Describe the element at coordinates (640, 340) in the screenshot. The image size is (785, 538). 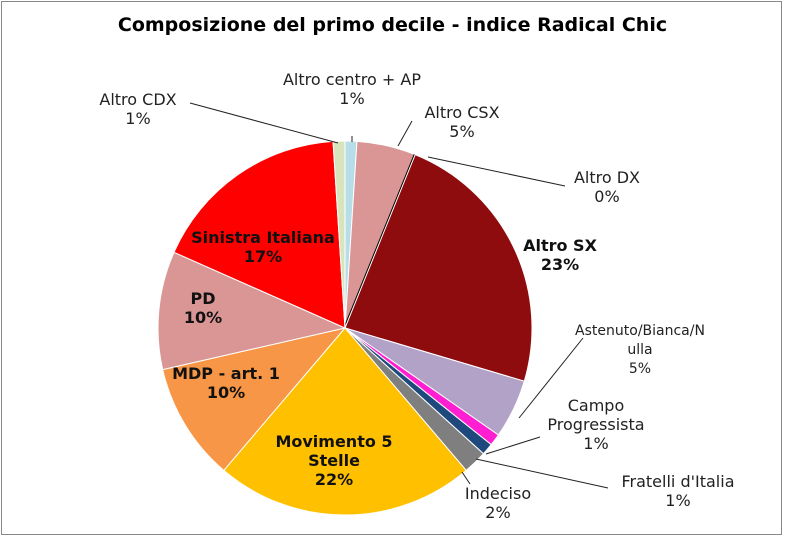
I see `category-label: Astenuto/Bianca/Nulla` at that location.